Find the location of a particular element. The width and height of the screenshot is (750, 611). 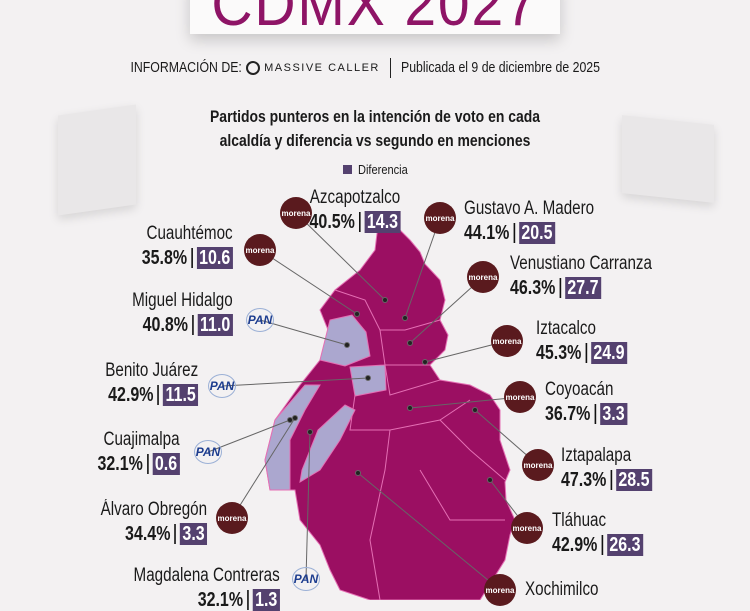

region-label: Benito Juárez 42.9% 11.5 is located at coordinates (140, 383).